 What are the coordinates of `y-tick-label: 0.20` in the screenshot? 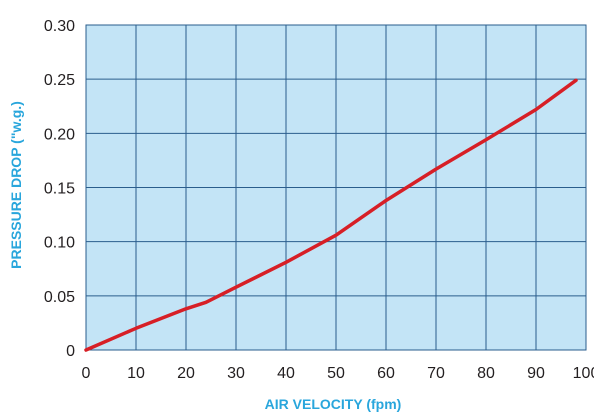 It's located at (59, 134).